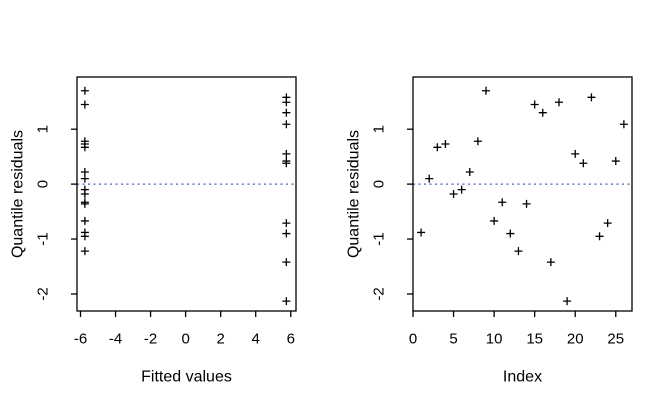  I want to click on x-axis-tick-label: 4, so click(256, 339).